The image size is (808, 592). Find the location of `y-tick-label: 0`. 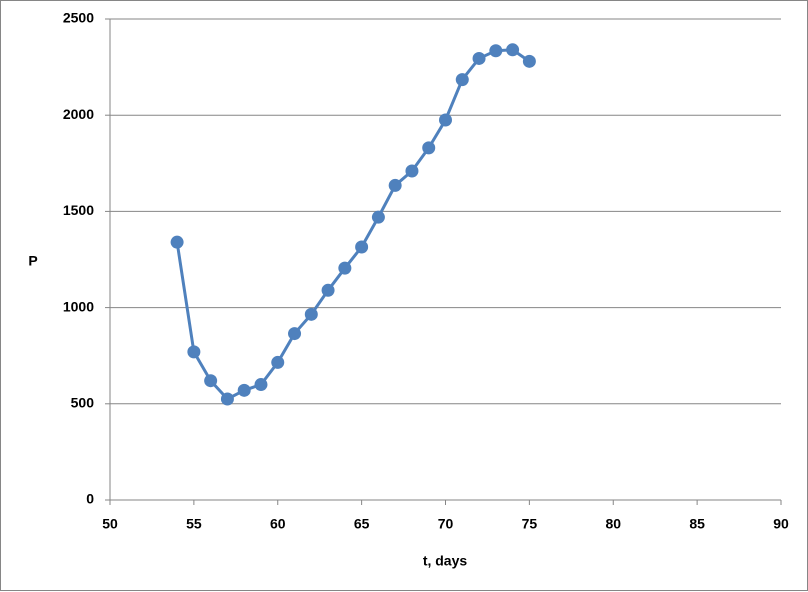

y-tick-label: 0 is located at coordinates (90, 499).